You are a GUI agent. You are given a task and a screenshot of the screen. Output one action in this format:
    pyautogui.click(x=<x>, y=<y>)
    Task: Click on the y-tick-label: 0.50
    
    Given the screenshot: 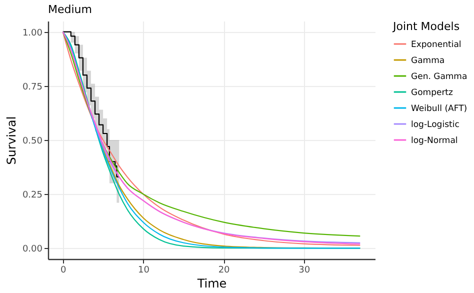 What is the action you would take?
    pyautogui.click(x=32, y=141)
    